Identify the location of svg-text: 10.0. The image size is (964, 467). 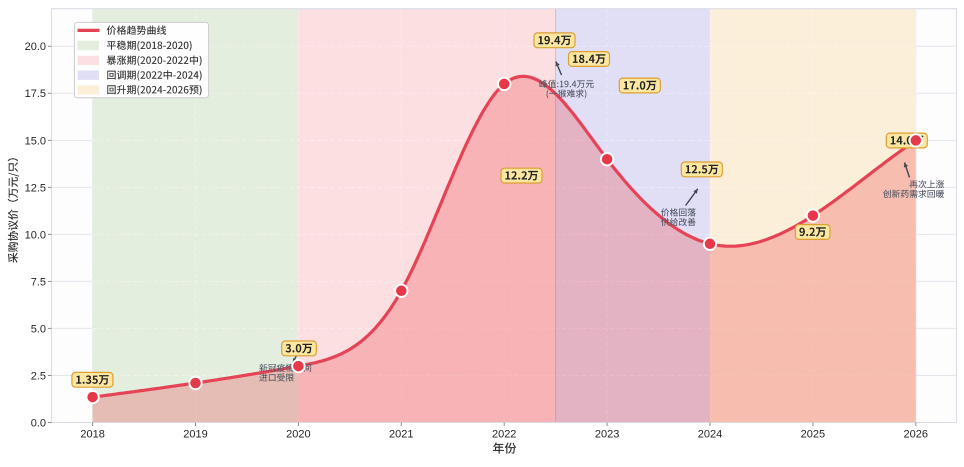
(35, 235).